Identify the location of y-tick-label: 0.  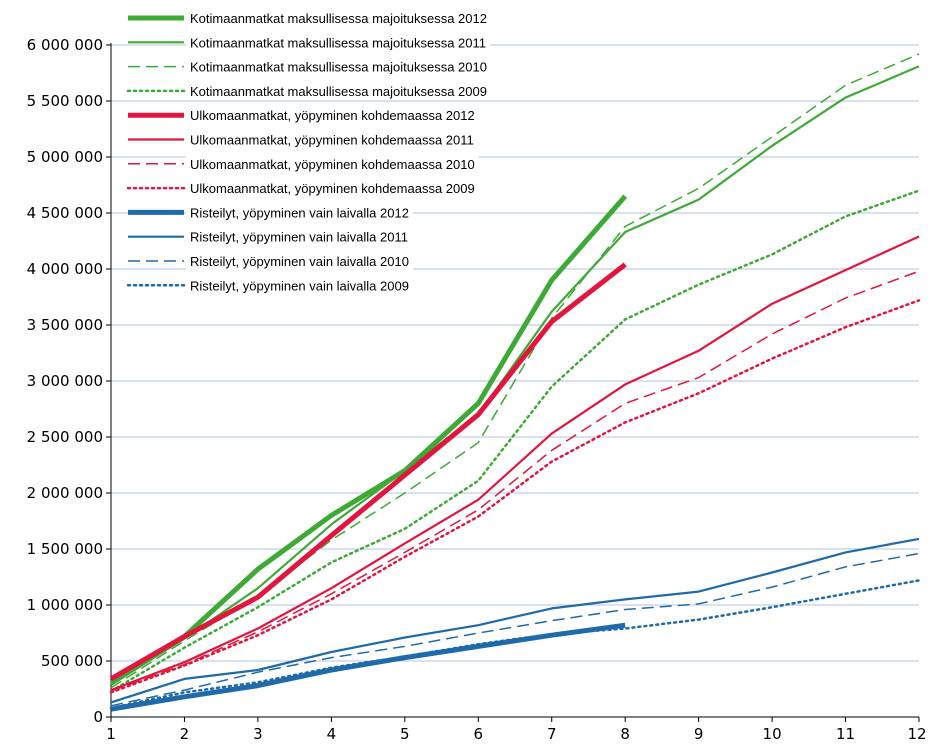
(98, 717).